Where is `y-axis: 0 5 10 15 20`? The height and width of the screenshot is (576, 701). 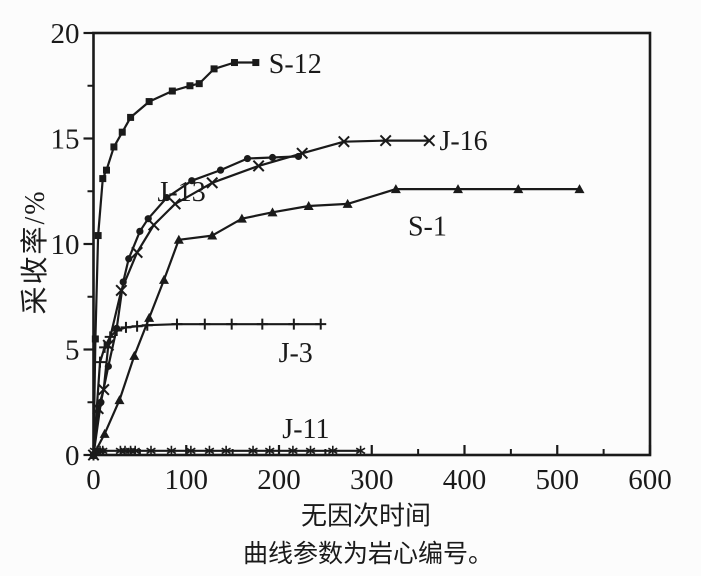 y-axis: 0 5 10 15 20 is located at coordinates (72, 245).